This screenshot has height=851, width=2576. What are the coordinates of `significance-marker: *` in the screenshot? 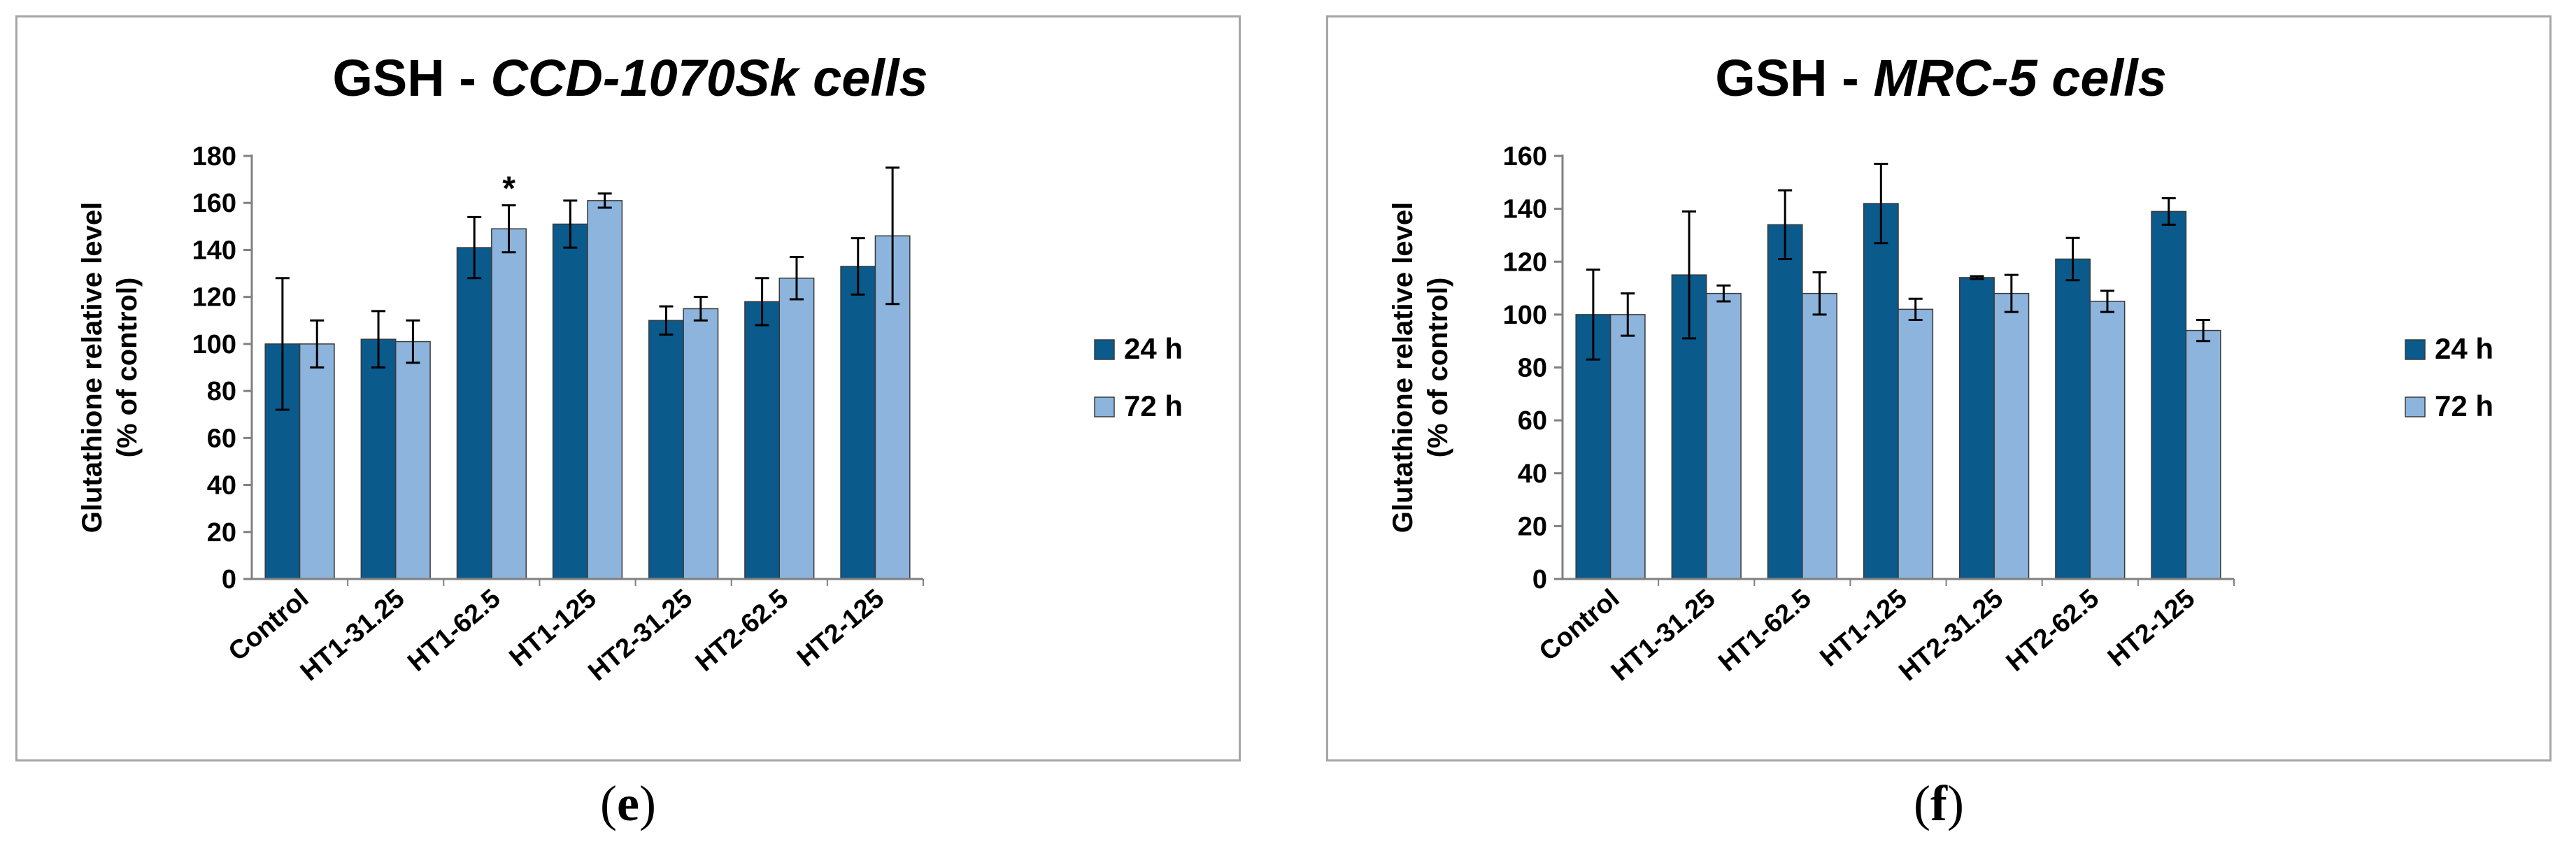 It's located at (508, 189).